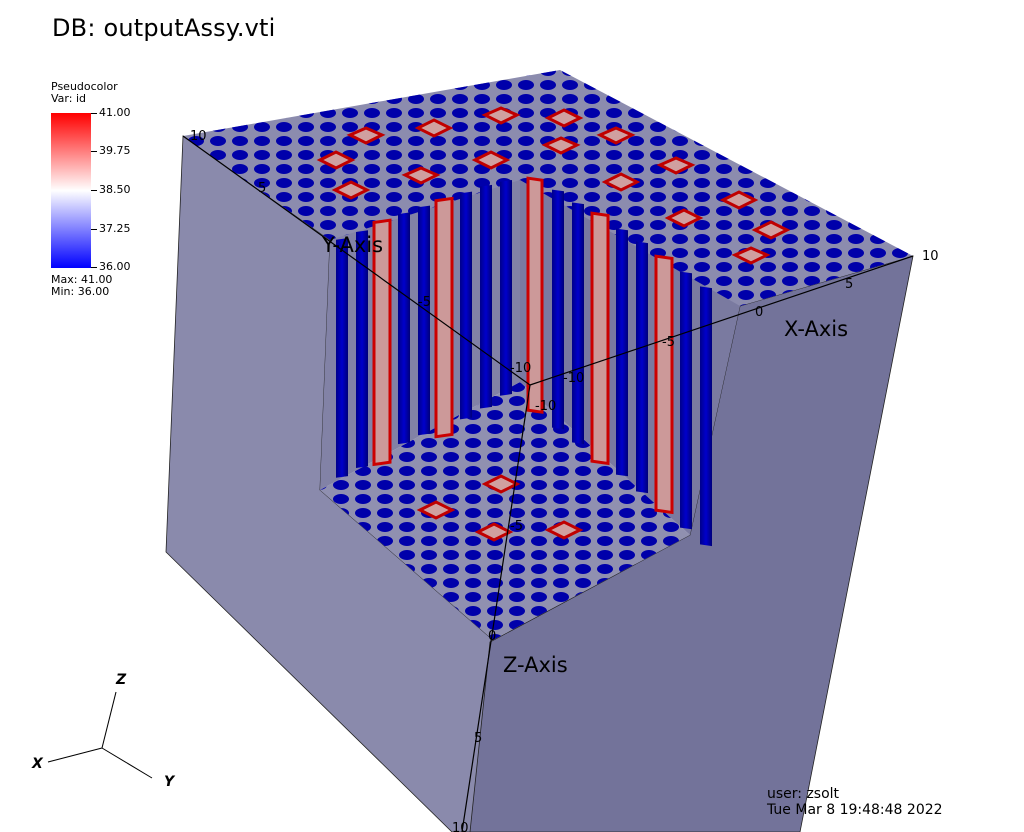 This screenshot has height=832, width=1024. I want to click on user-name: user: zsolt, so click(803, 794).